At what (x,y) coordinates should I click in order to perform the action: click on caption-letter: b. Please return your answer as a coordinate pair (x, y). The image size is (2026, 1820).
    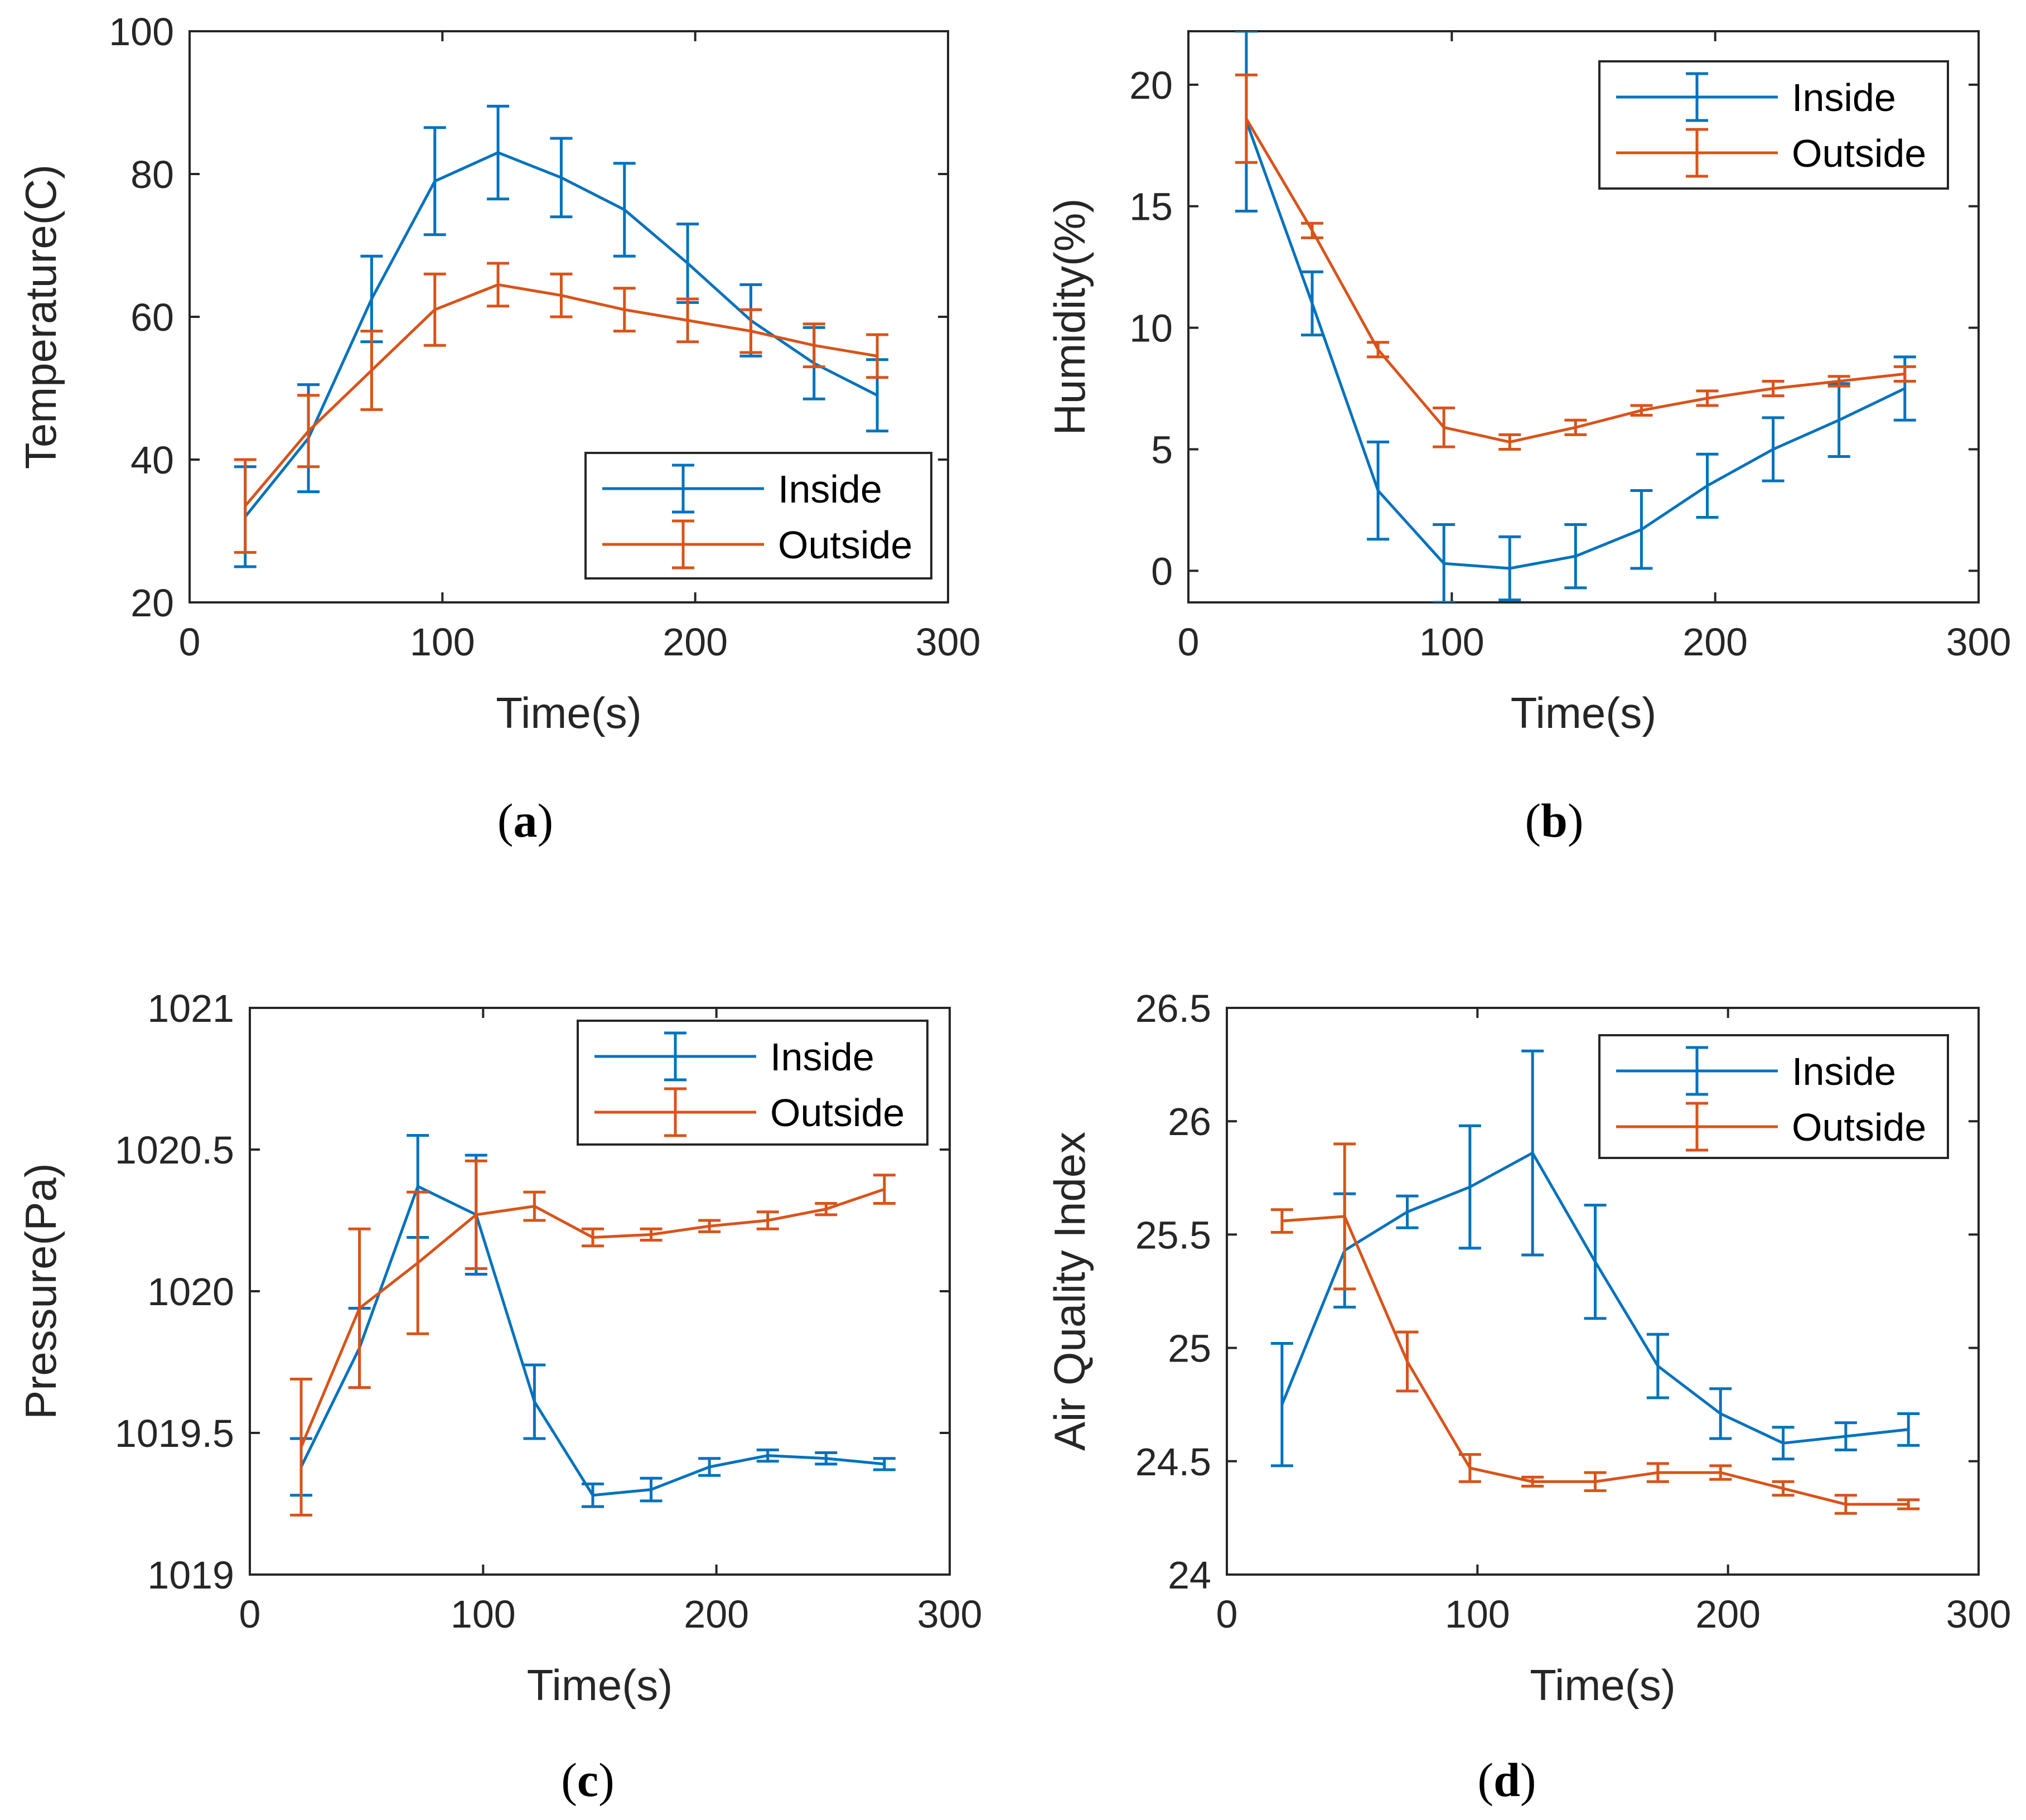
    Looking at the image, I should click on (1554, 820).